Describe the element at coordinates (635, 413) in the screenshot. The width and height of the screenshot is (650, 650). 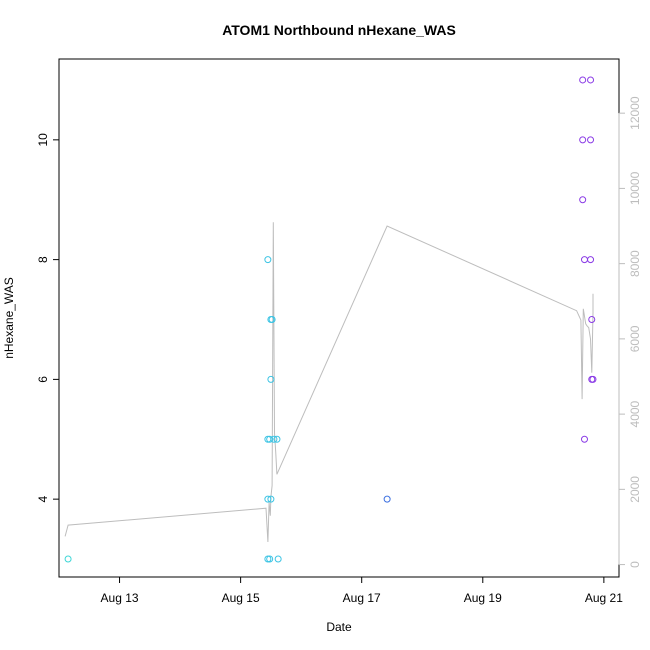
I see `y2-tick-label: 4000` at that location.